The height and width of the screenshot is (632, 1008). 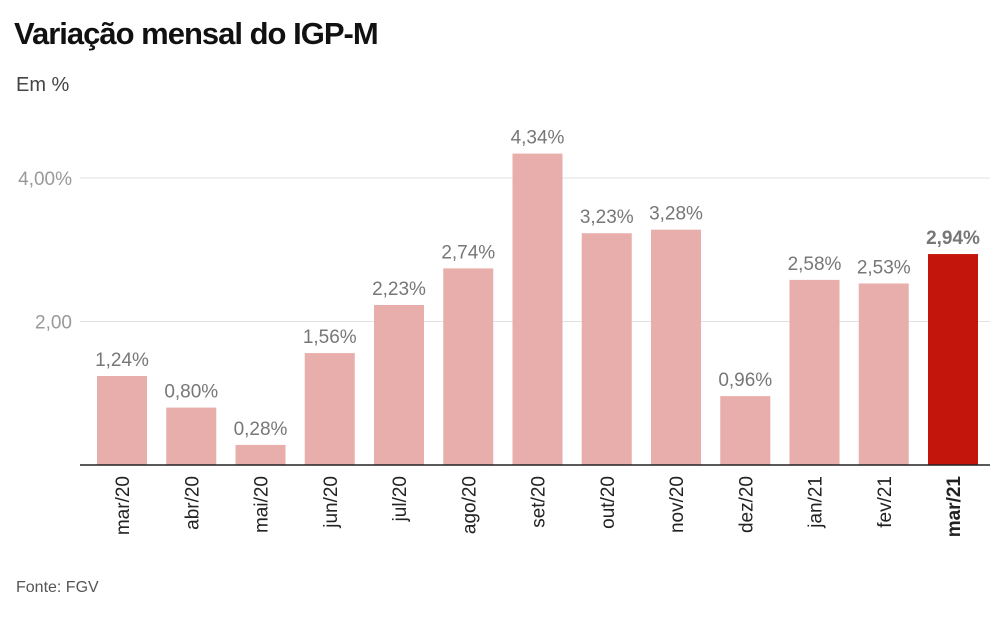 What do you see at coordinates (607, 217) in the screenshot?
I see `data-label: 3,23%` at bounding box center [607, 217].